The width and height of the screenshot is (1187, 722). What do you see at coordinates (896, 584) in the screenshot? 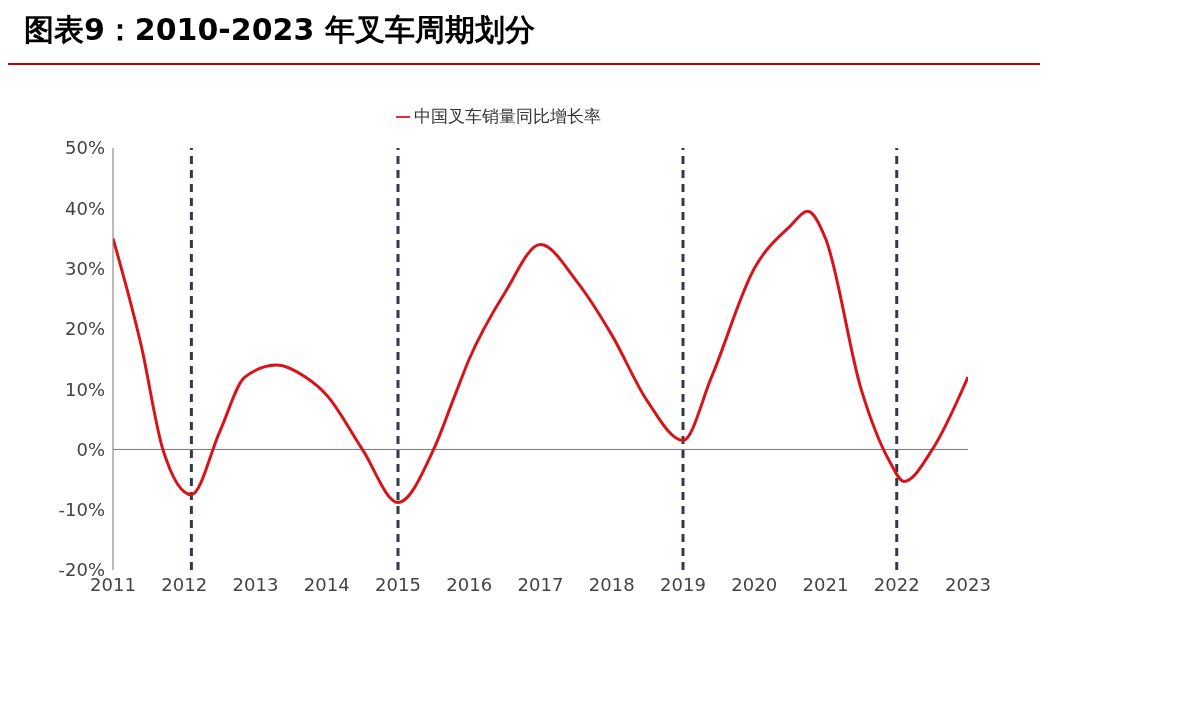
I see `x-tick-label: 2022` at bounding box center [896, 584].